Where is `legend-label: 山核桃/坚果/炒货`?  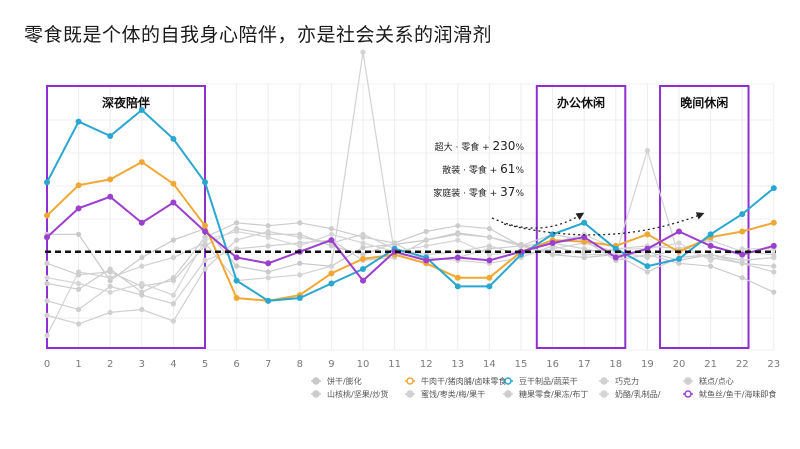 legend-label: 山核桃/坚果/炒货 is located at coordinates (357, 394).